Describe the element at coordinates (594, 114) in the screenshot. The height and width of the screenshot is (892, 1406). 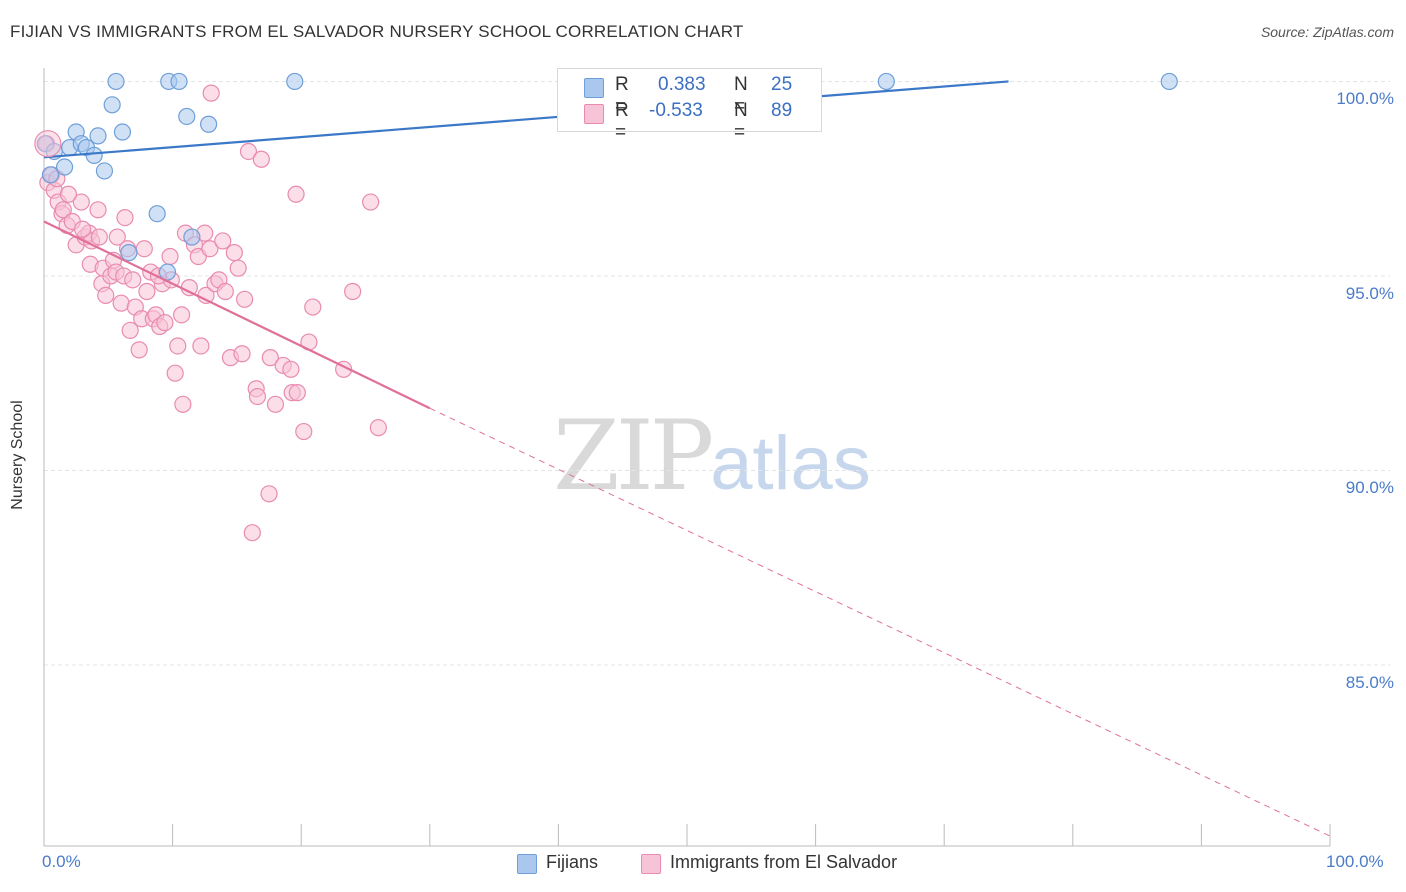
I see `salvador-swatch` at that location.